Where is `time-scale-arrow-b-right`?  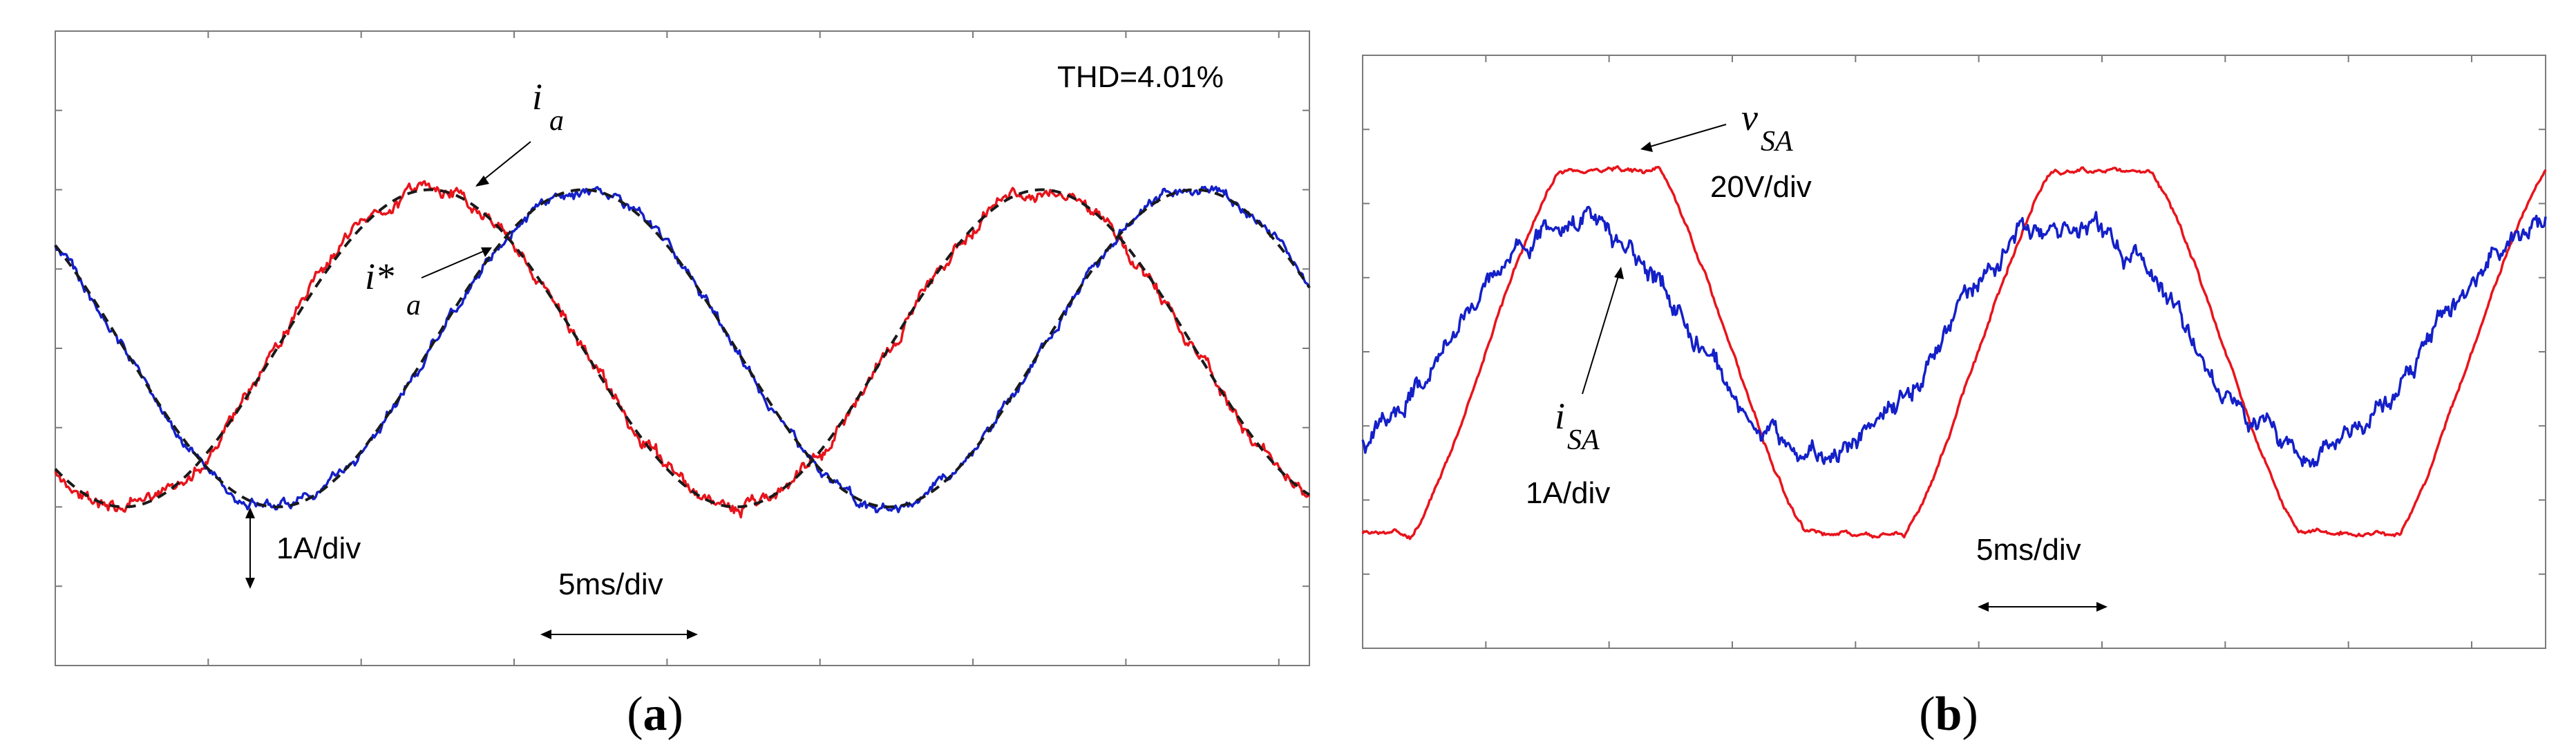 time-scale-arrow-b-right is located at coordinates (2102, 607).